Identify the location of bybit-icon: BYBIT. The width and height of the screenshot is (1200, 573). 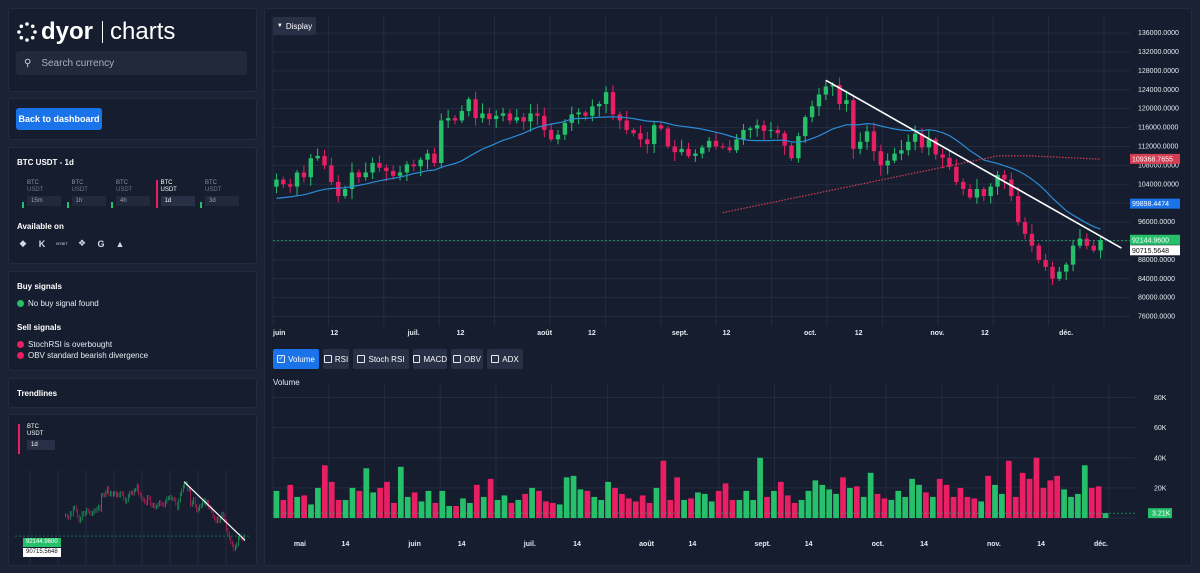
(62, 243).